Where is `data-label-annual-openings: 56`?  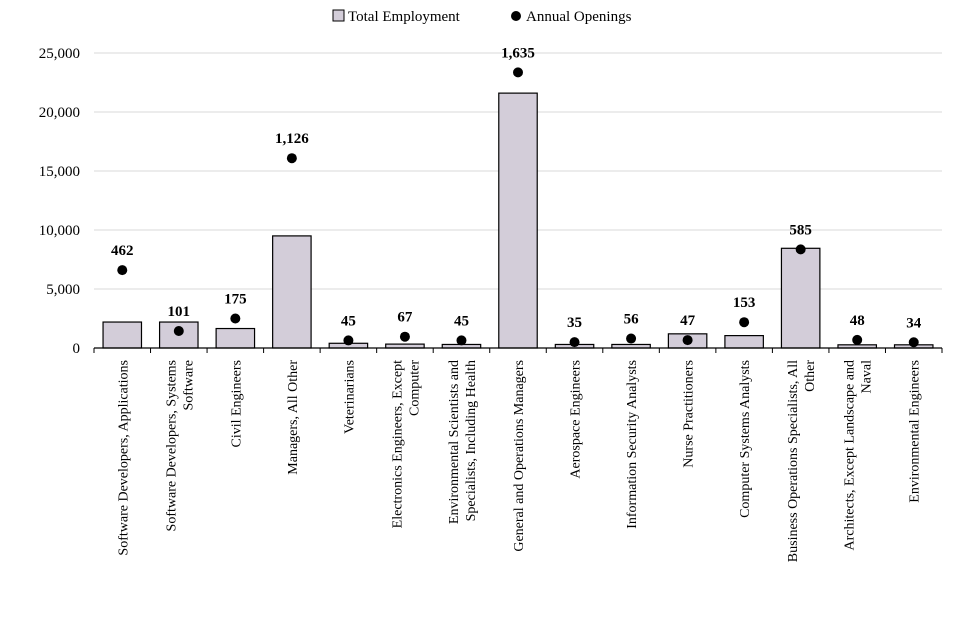
data-label-annual-openings: 56 is located at coordinates (632, 320).